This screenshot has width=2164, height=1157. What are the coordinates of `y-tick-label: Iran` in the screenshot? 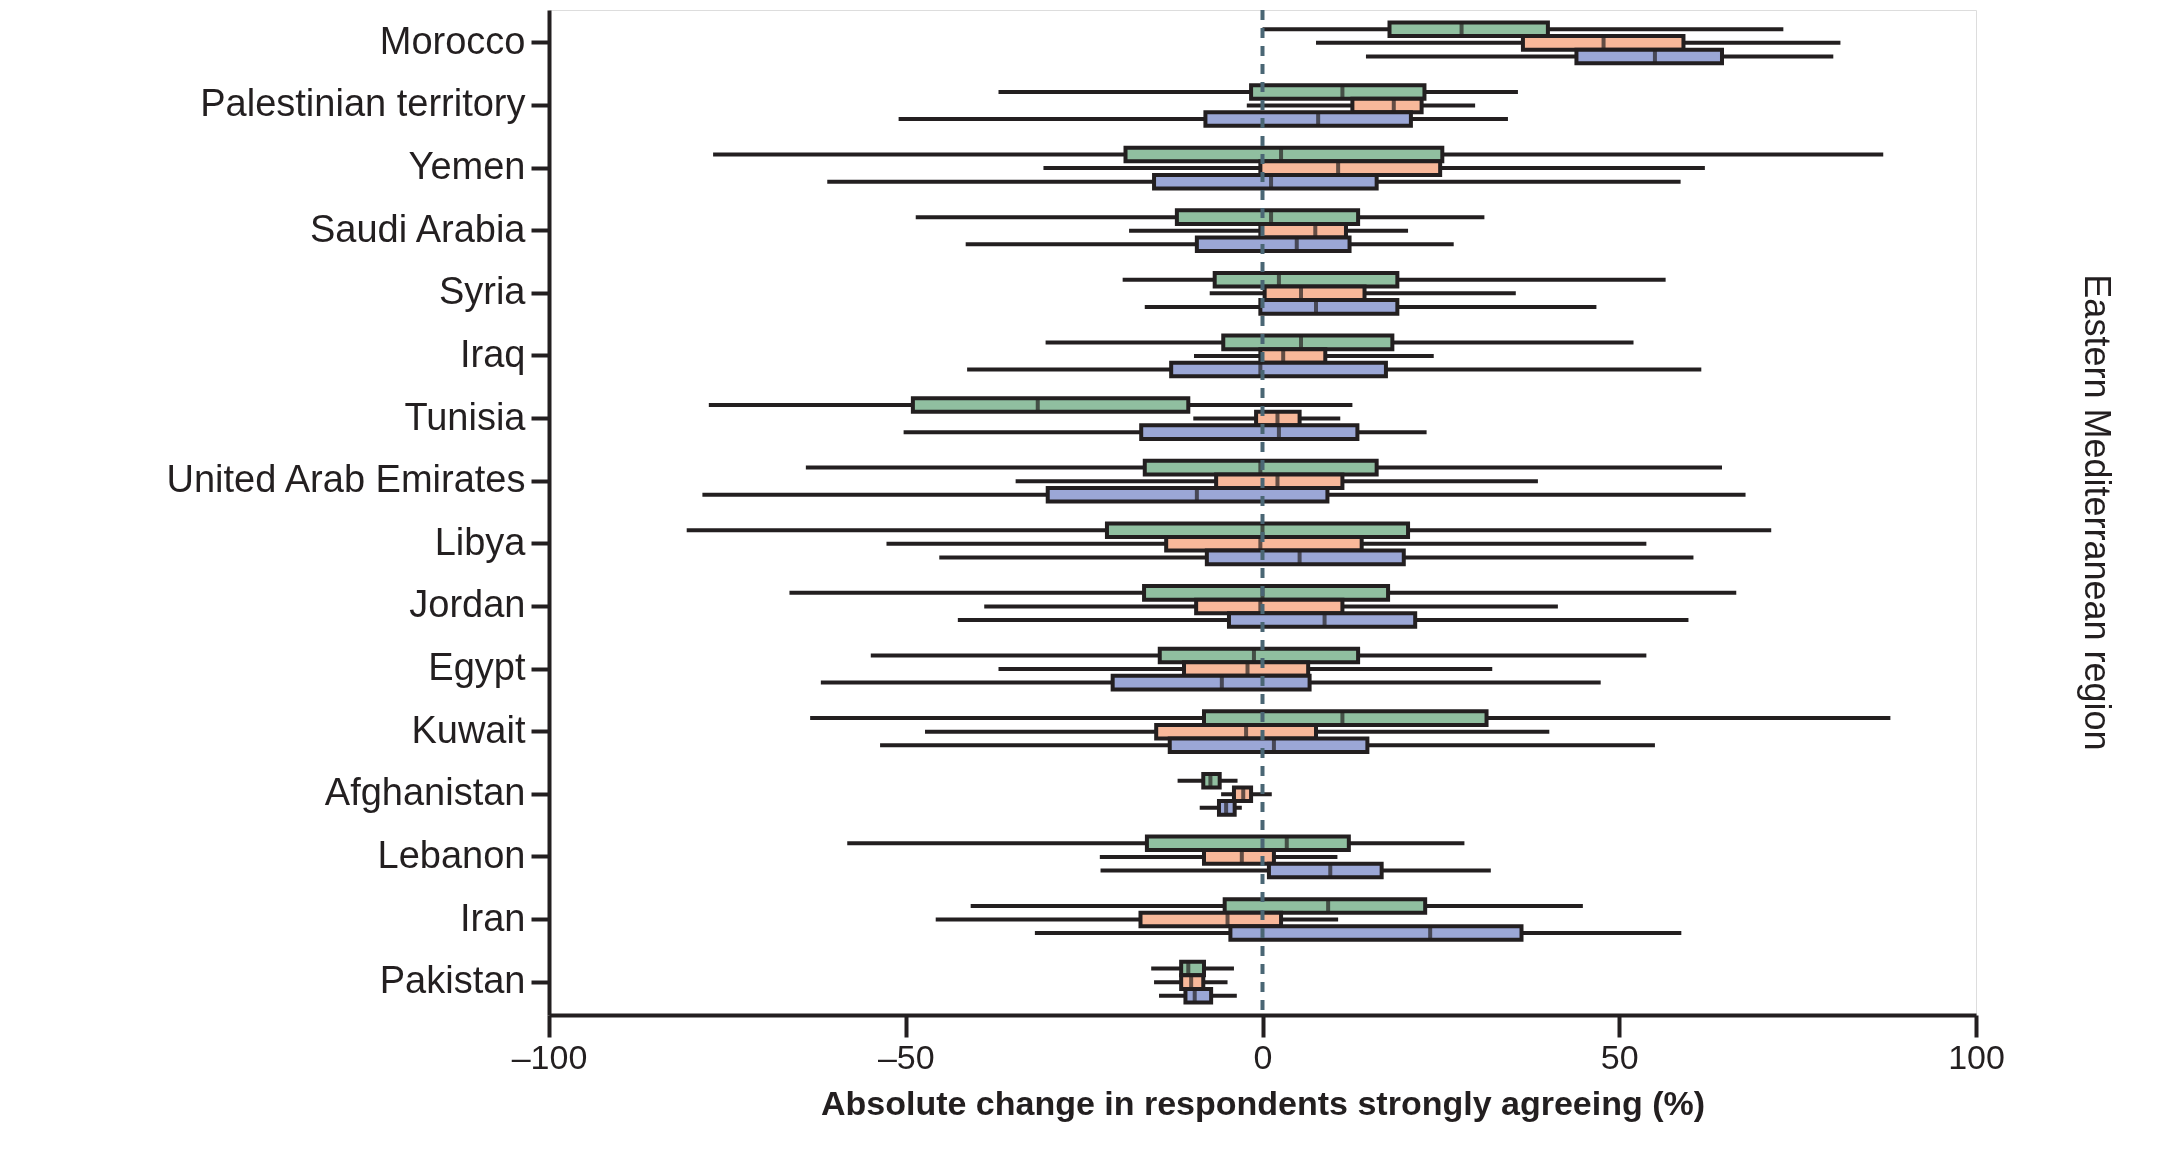 It's located at (493, 917).